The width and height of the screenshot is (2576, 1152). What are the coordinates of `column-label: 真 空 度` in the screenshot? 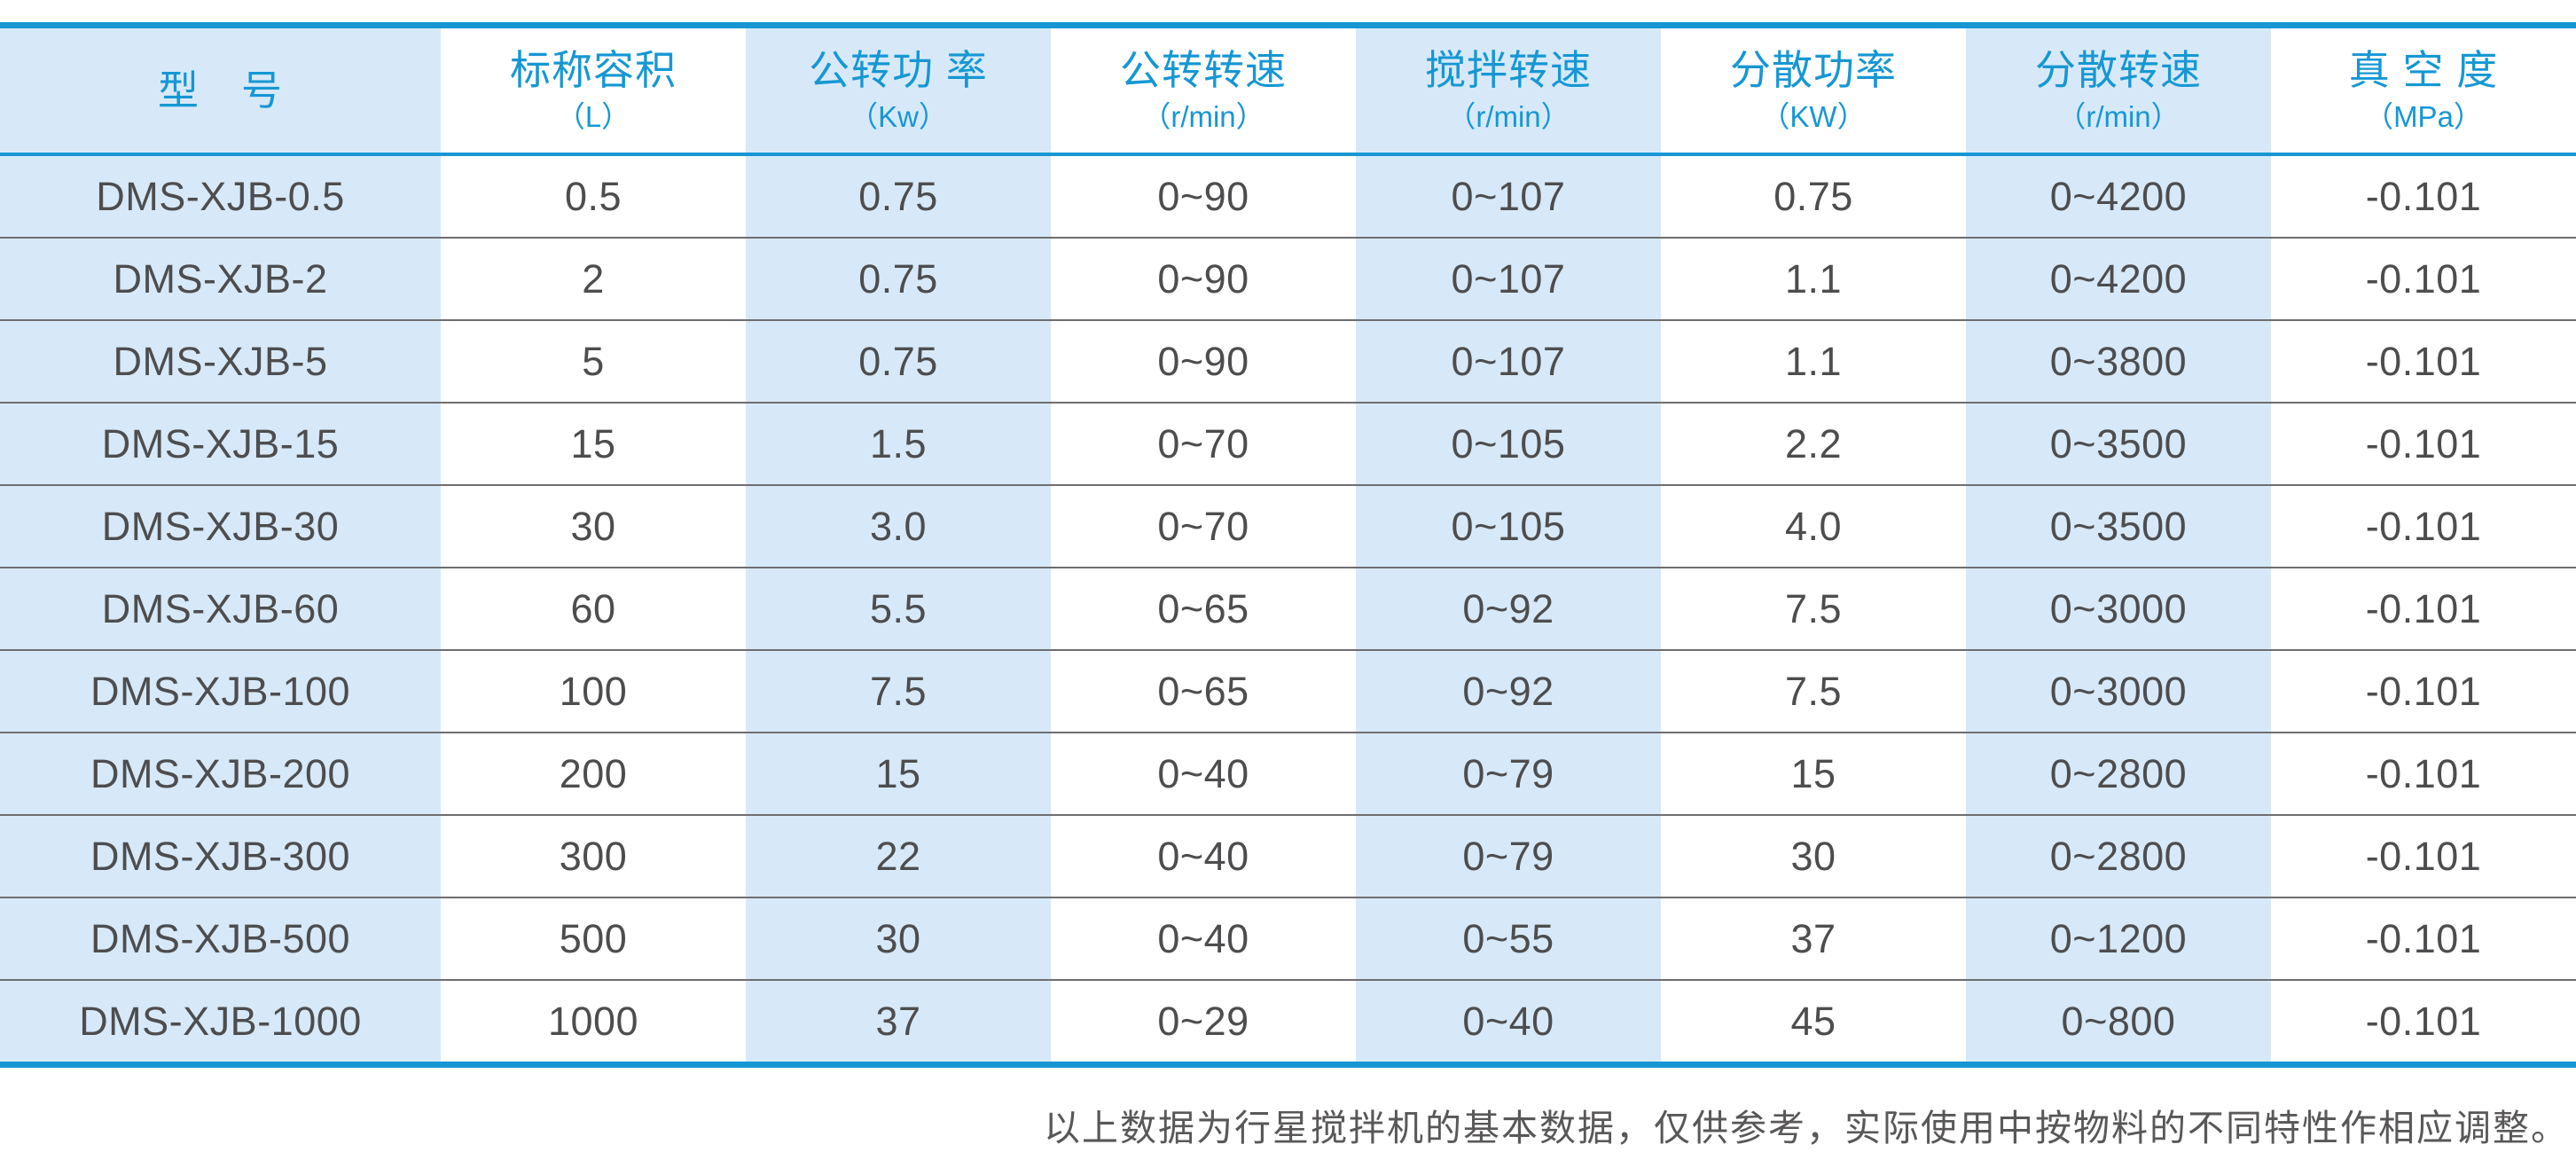 It's located at (2423, 70).